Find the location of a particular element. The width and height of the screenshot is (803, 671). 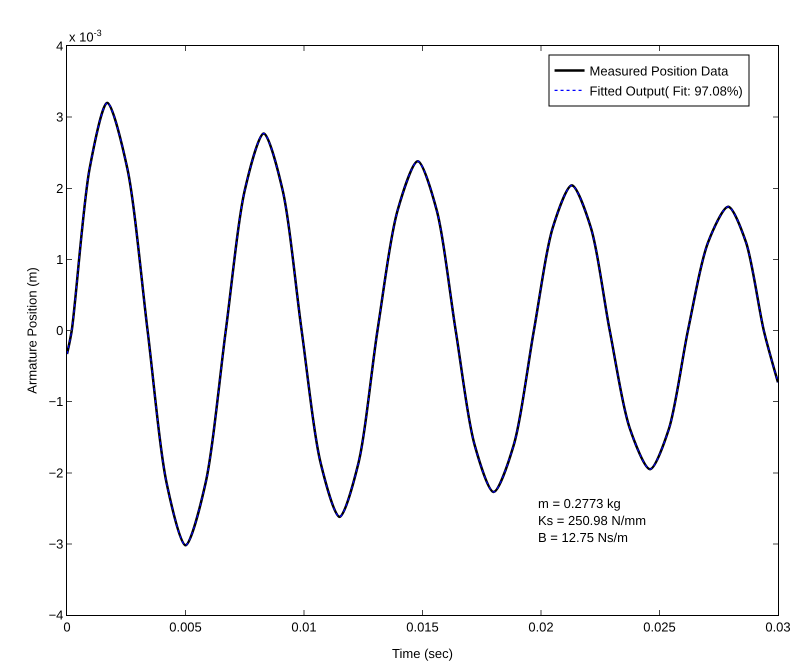

y-tick-label: 0 is located at coordinates (60, 330).